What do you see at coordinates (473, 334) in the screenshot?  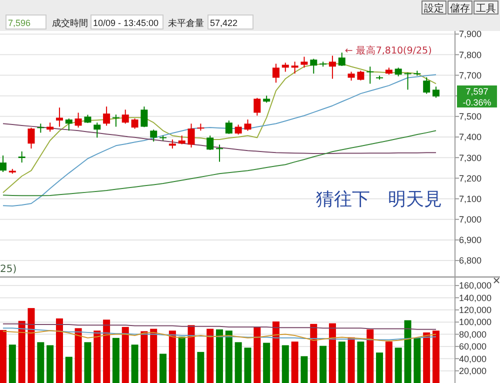 I see `y-tick-label: 80,000` at bounding box center [473, 334].